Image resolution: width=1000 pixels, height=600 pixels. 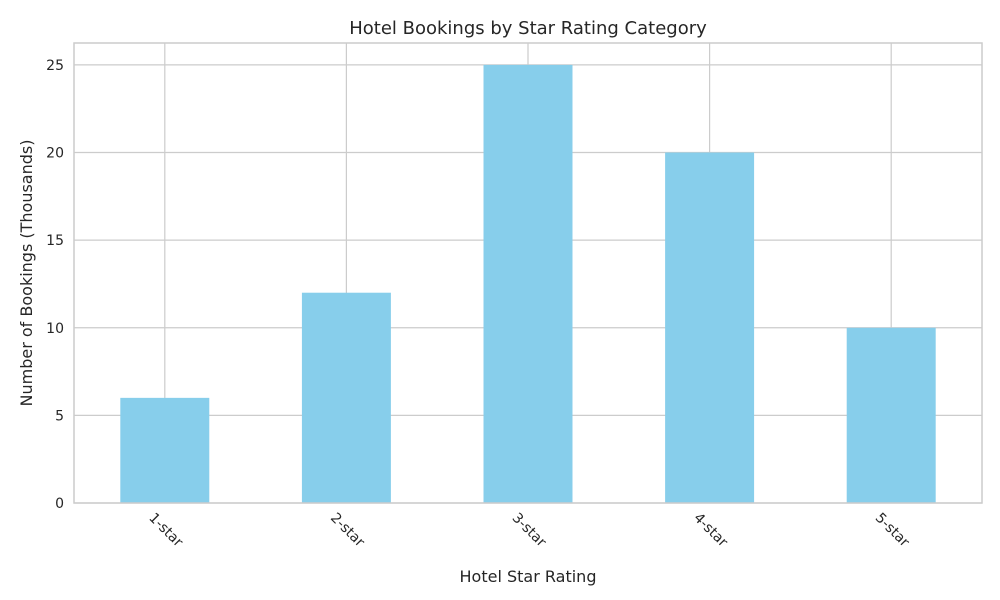 What do you see at coordinates (892, 530) in the screenshot?
I see `x-tick-label: 5-star` at bounding box center [892, 530].